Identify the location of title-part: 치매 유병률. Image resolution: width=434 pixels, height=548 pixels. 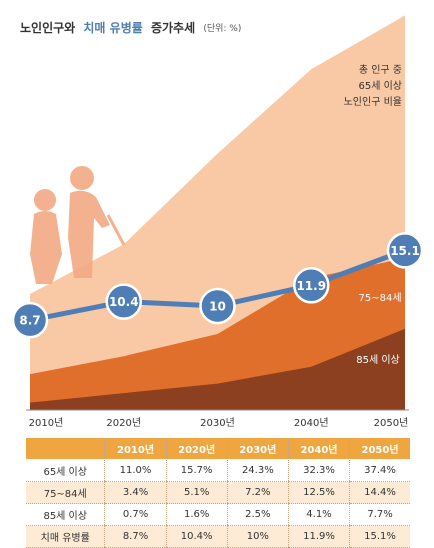
(112, 27).